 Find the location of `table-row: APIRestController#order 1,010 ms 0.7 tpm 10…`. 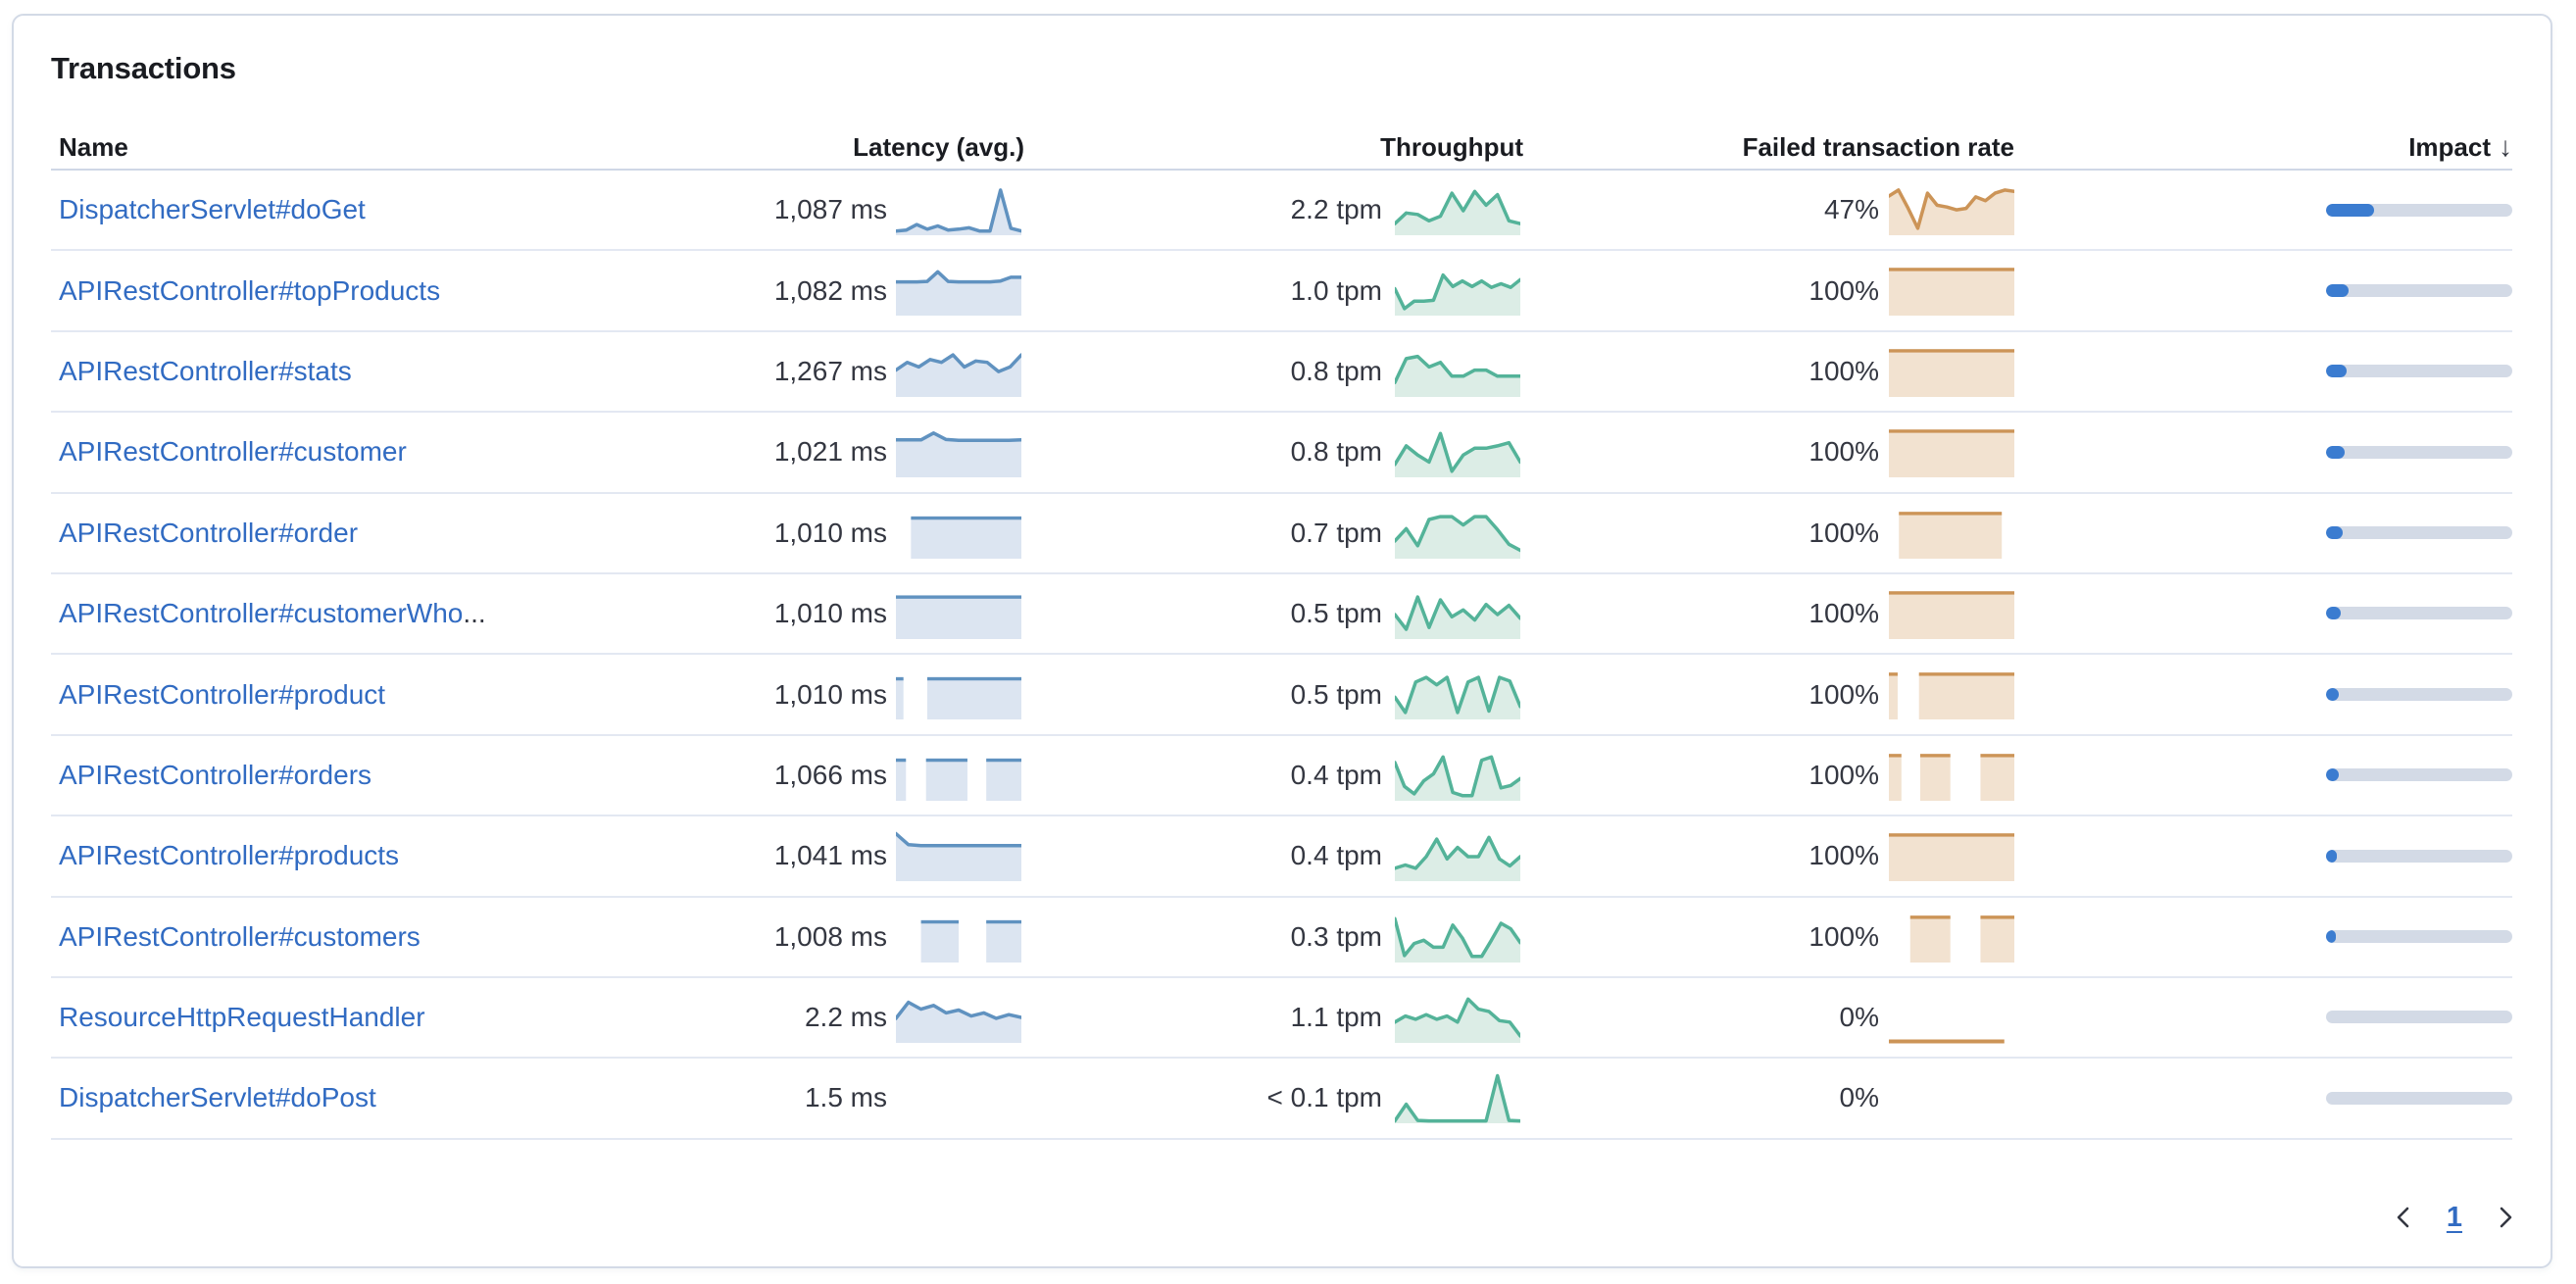

table-row: APIRestController#order 1,010 ms 0.7 tpm 10… is located at coordinates (1281, 534).